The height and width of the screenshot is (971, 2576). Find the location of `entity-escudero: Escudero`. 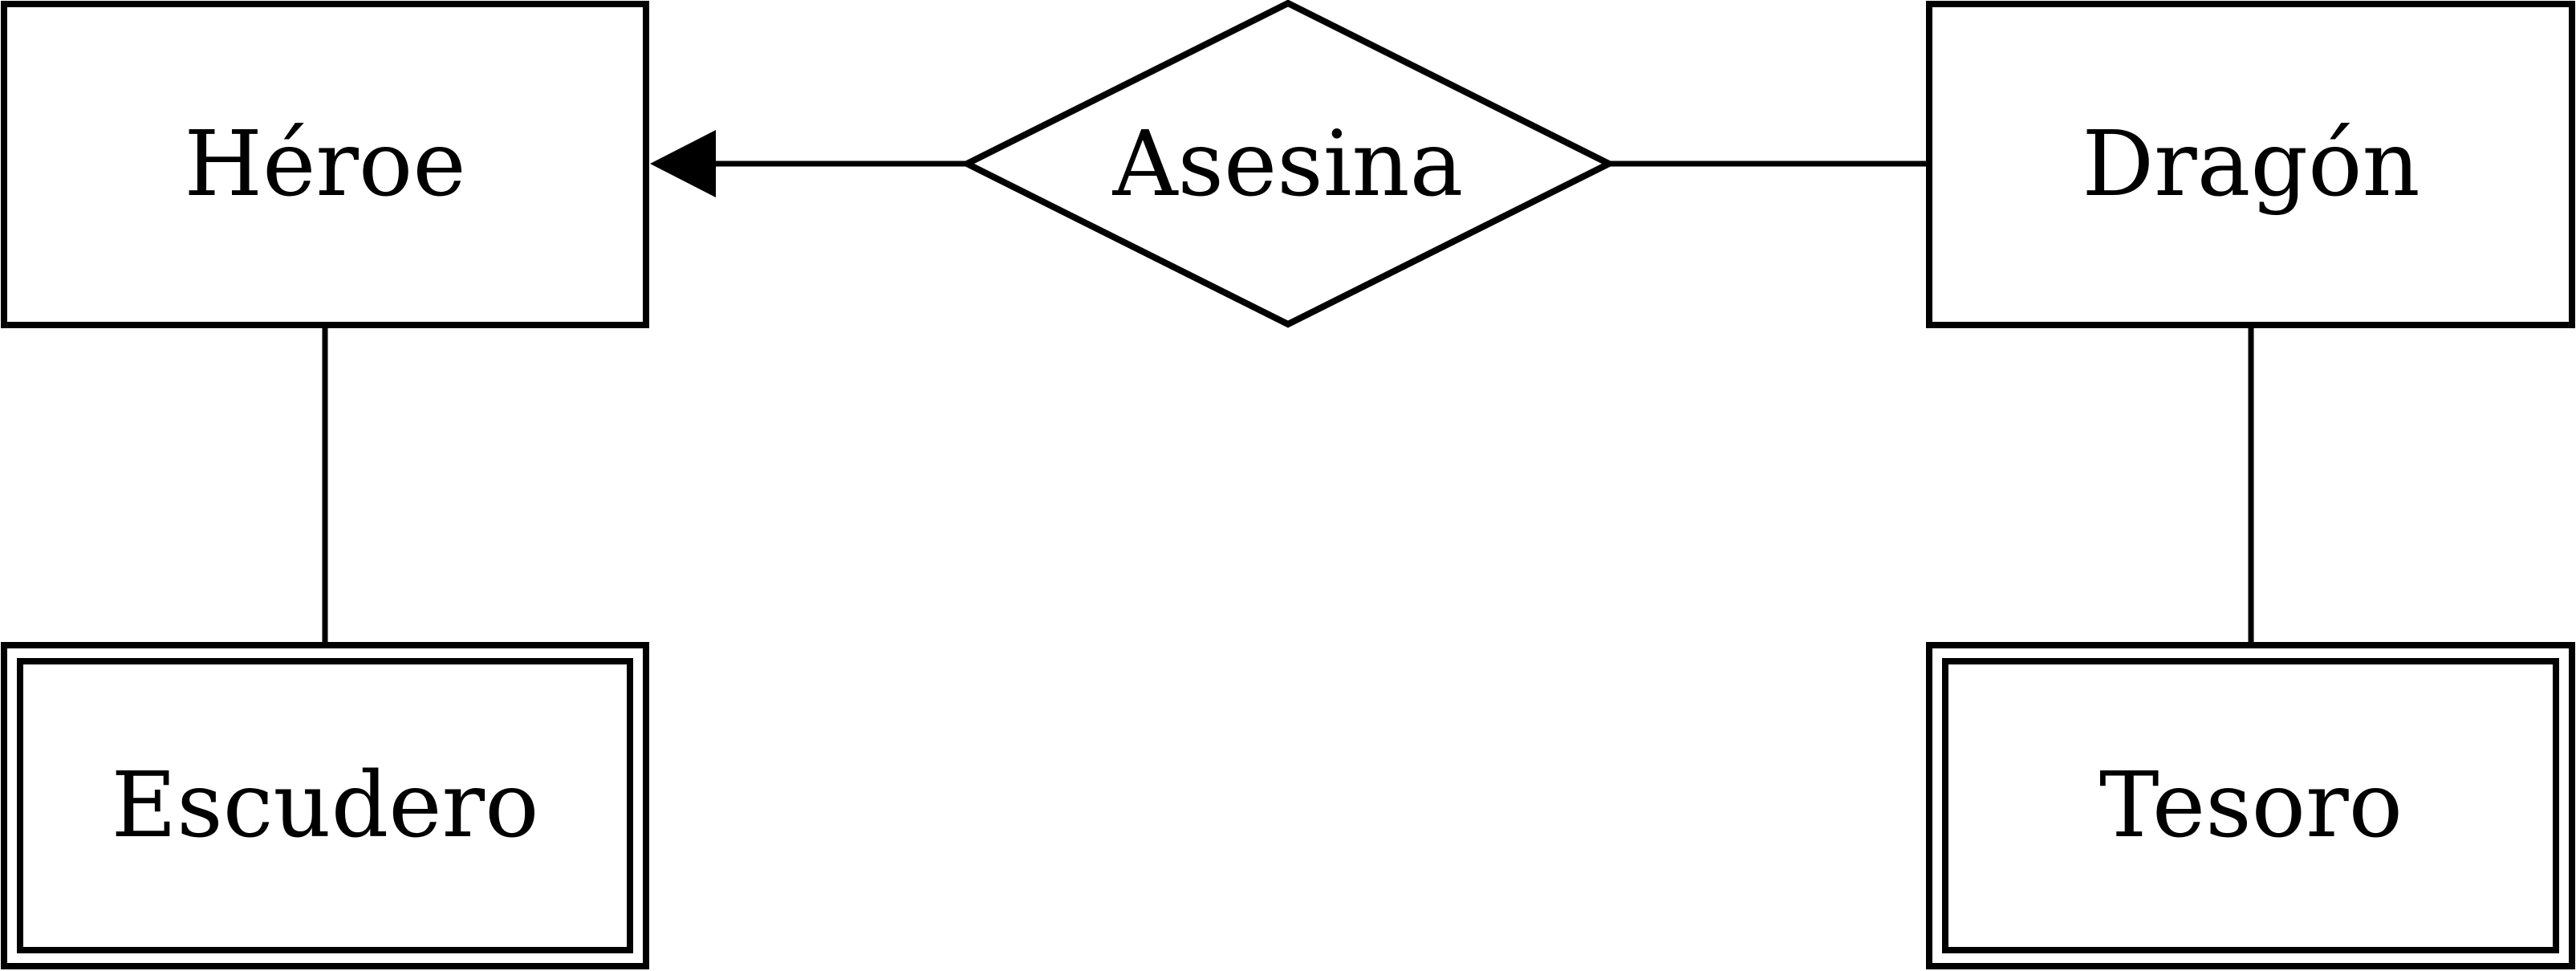

entity-escudero: Escudero is located at coordinates (325, 805).